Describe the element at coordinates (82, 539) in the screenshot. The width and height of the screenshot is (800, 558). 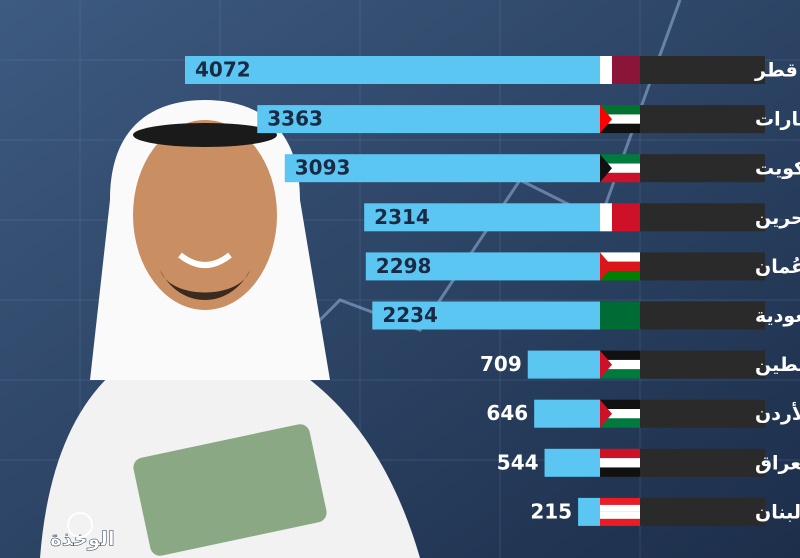
I see `logo: الوخذة` at that location.